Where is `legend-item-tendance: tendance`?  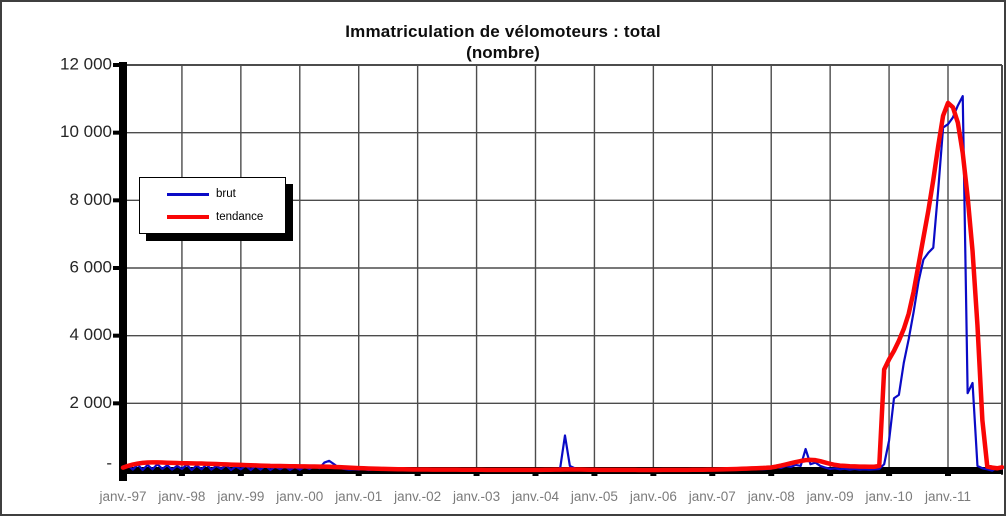 legend-item-tendance: tendance is located at coordinates (226, 217).